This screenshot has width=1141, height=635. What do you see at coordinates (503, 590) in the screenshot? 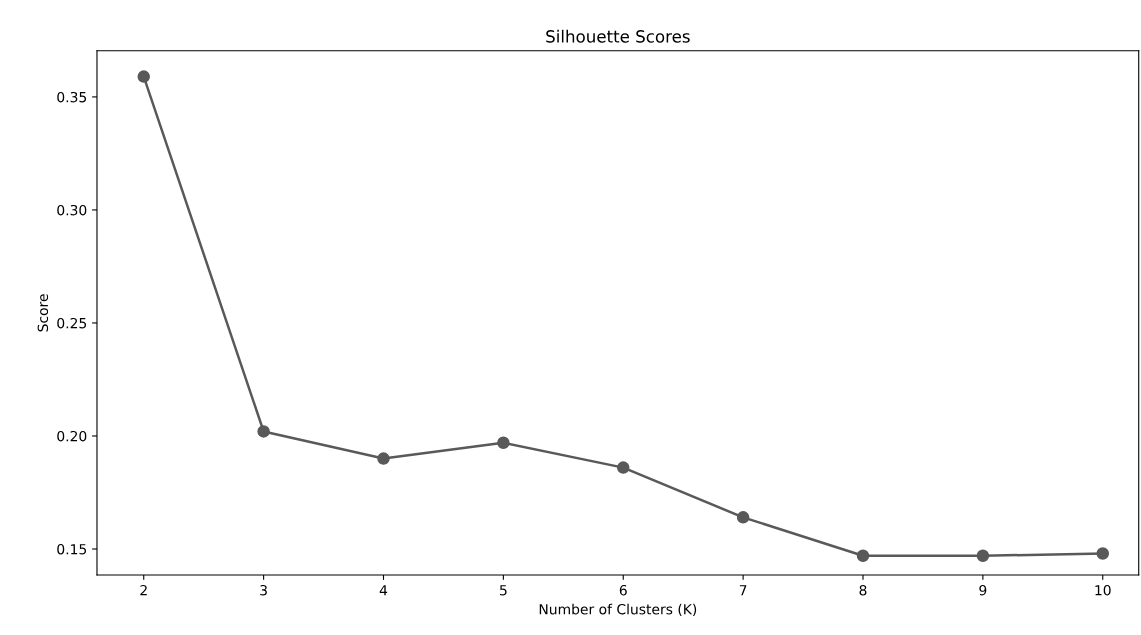
I see `x-tick-label: 5` at bounding box center [503, 590].